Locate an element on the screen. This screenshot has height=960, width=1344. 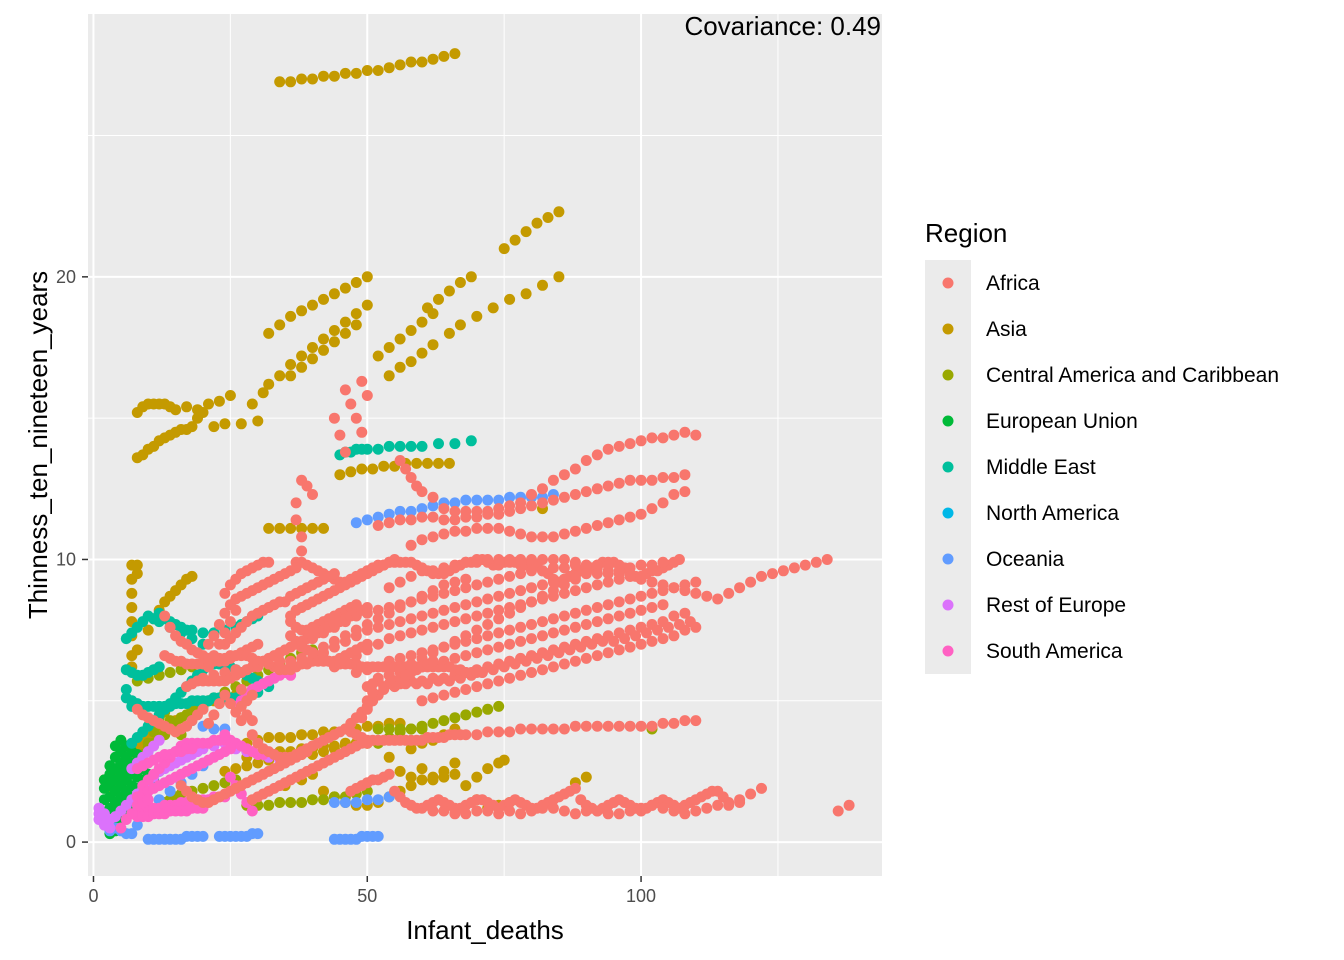
legend-label-africa: Africa is located at coordinates (1013, 283).